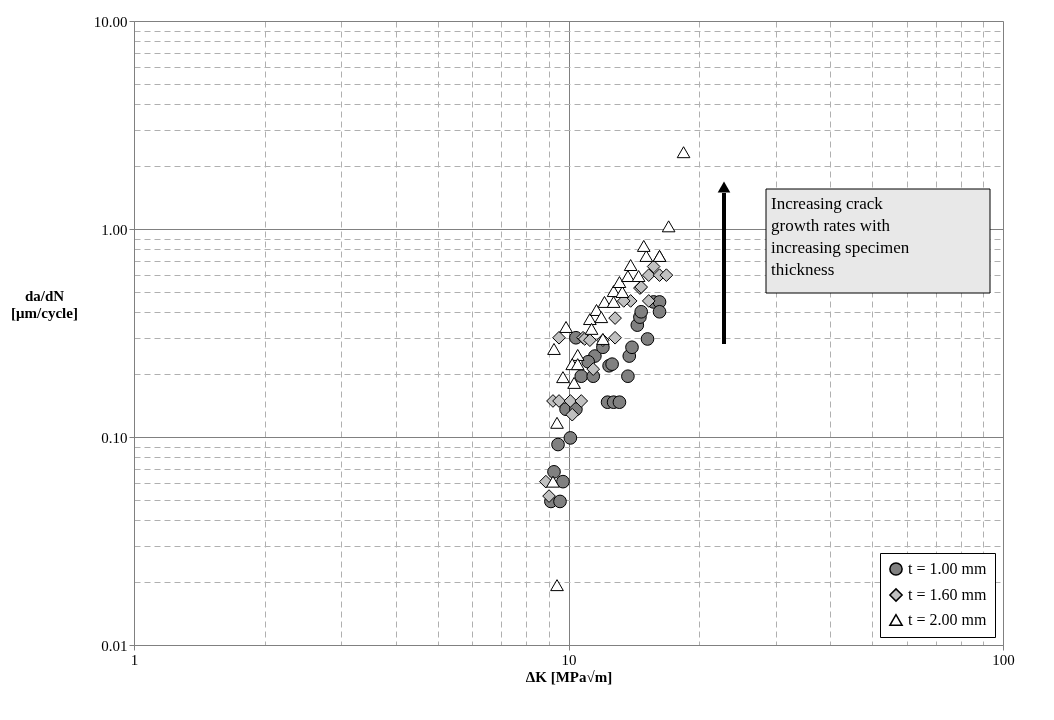 This screenshot has height=720, width=1054. What do you see at coordinates (114, 437) in the screenshot?
I see `y-tick-label: 0.10` at bounding box center [114, 437].